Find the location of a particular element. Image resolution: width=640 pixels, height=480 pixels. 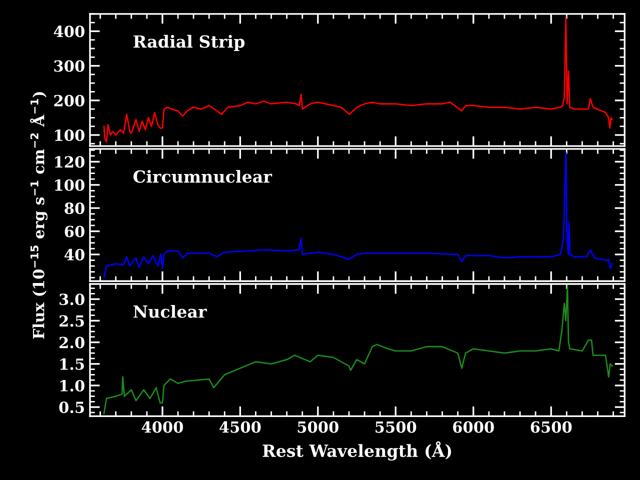

x-tick-label: 6500 is located at coordinates (551, 427).